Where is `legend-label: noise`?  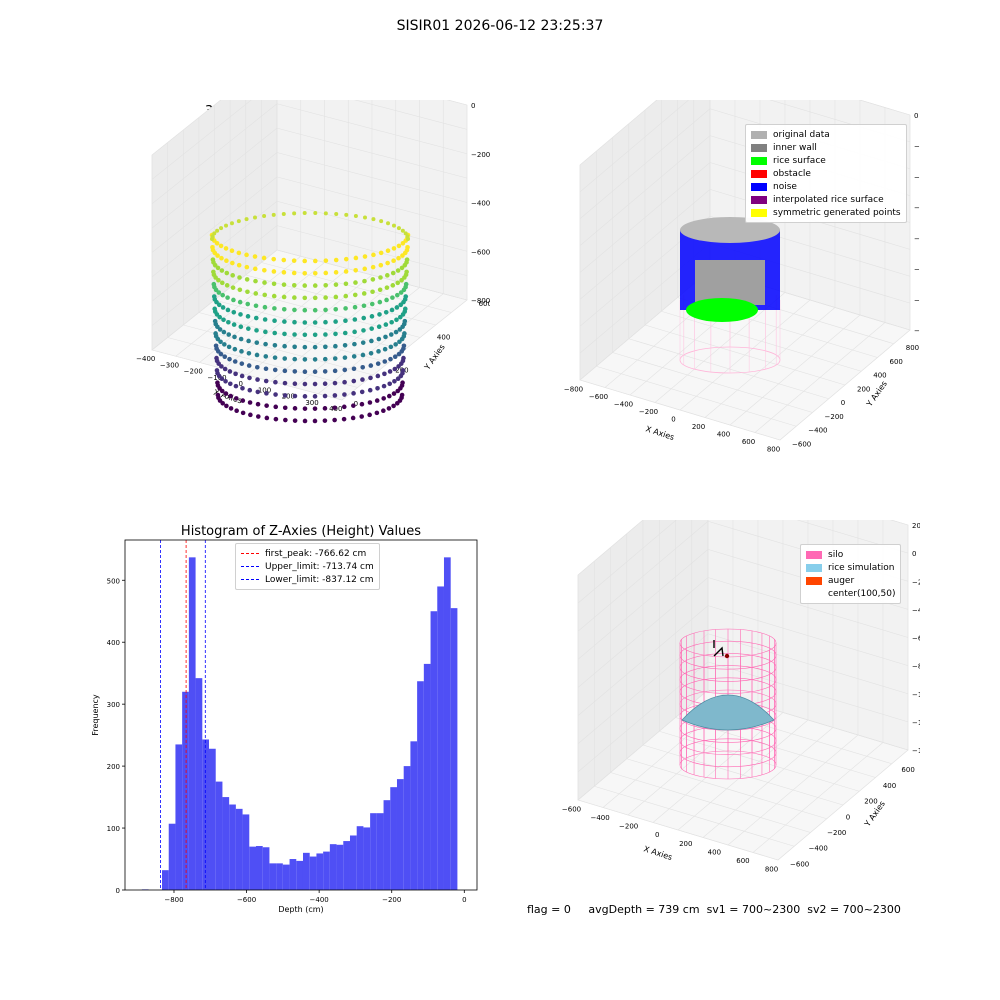 legend-label: noise is located at coordinates (785, 186).